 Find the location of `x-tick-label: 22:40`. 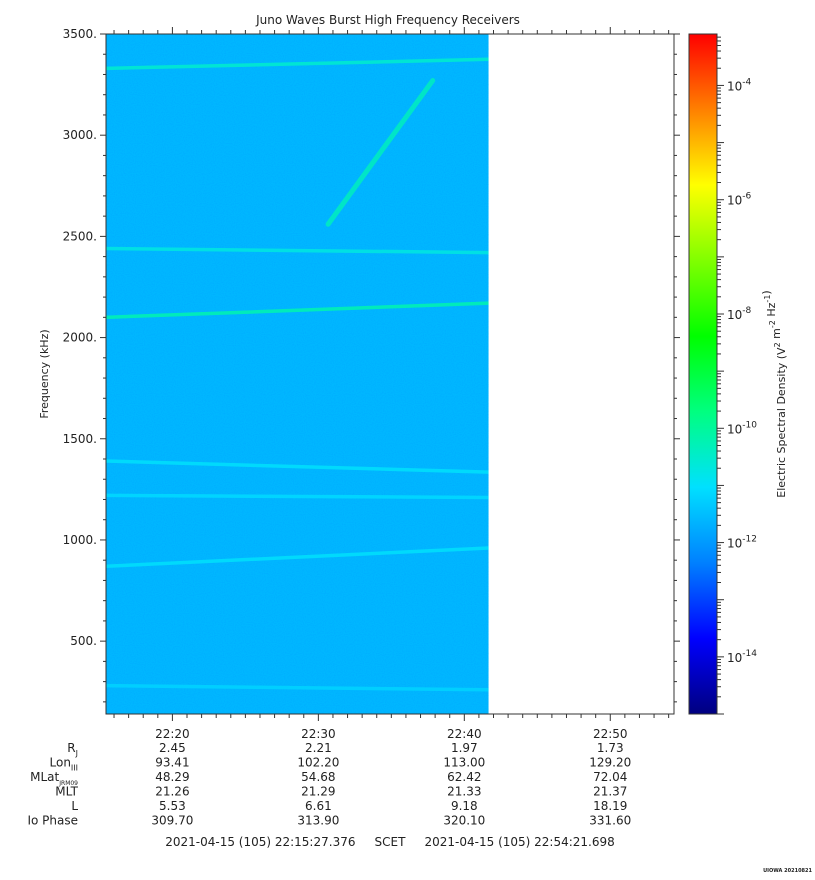

x-tick-label: 22:40 is located at coordinates (464, 734).